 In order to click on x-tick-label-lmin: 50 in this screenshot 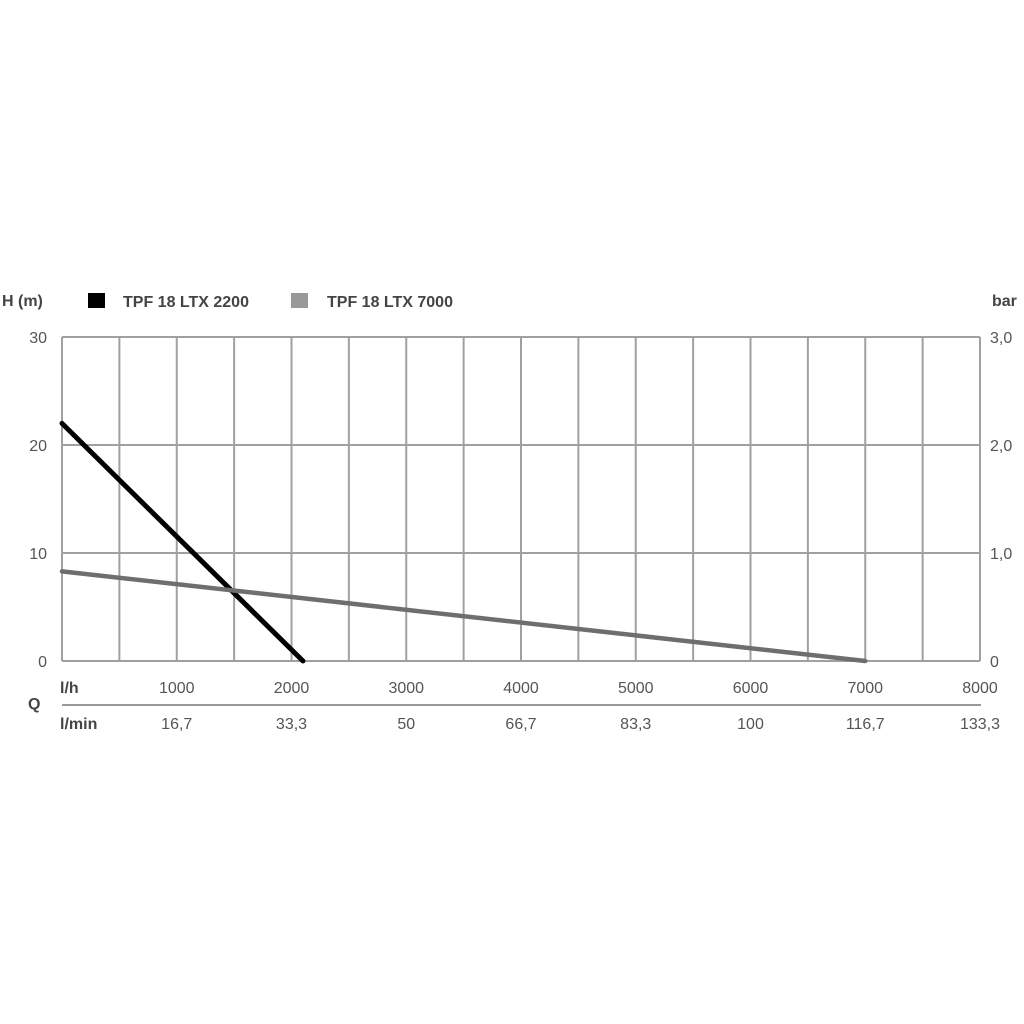, I will do `click(406, 724)`.